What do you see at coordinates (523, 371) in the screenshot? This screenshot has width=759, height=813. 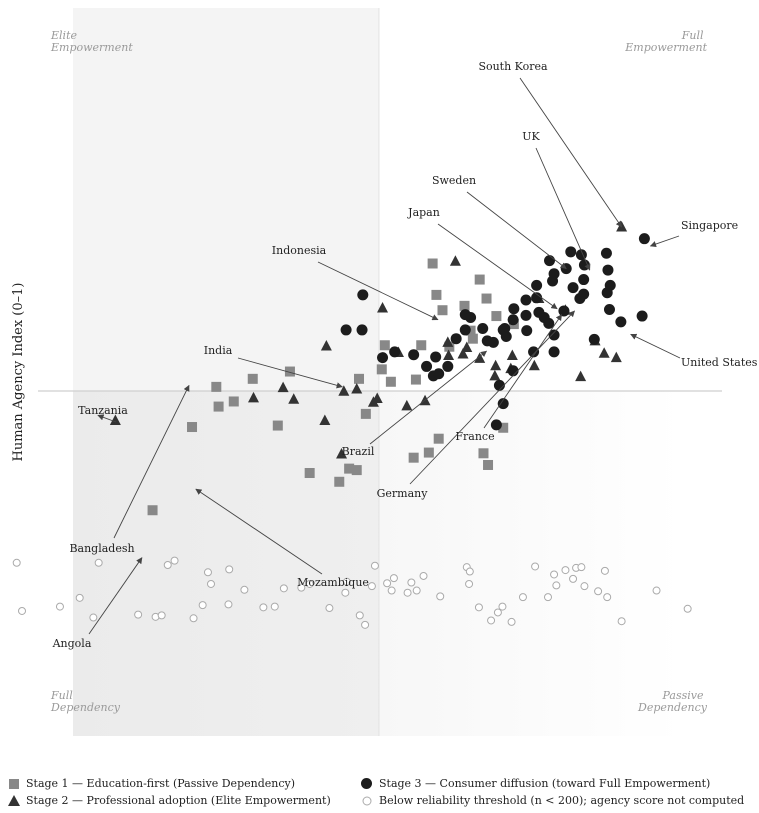 I see `annotation-arrow-france` at bounding box center [523, 371].